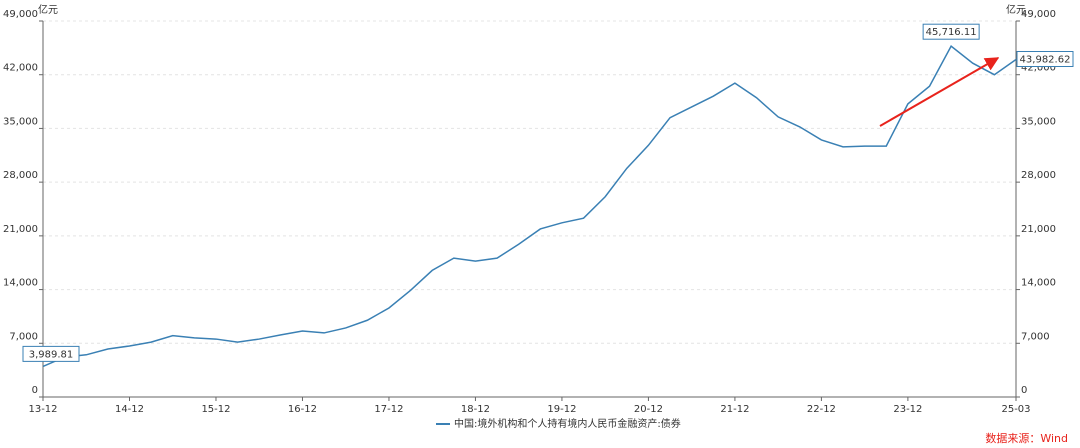 Image resolution: width=1080 pixels, height=448 pixels. I want to click on legend-label: 中国:境外机构和个人持有境内人民币金融资产:债券, so click(567, 423).